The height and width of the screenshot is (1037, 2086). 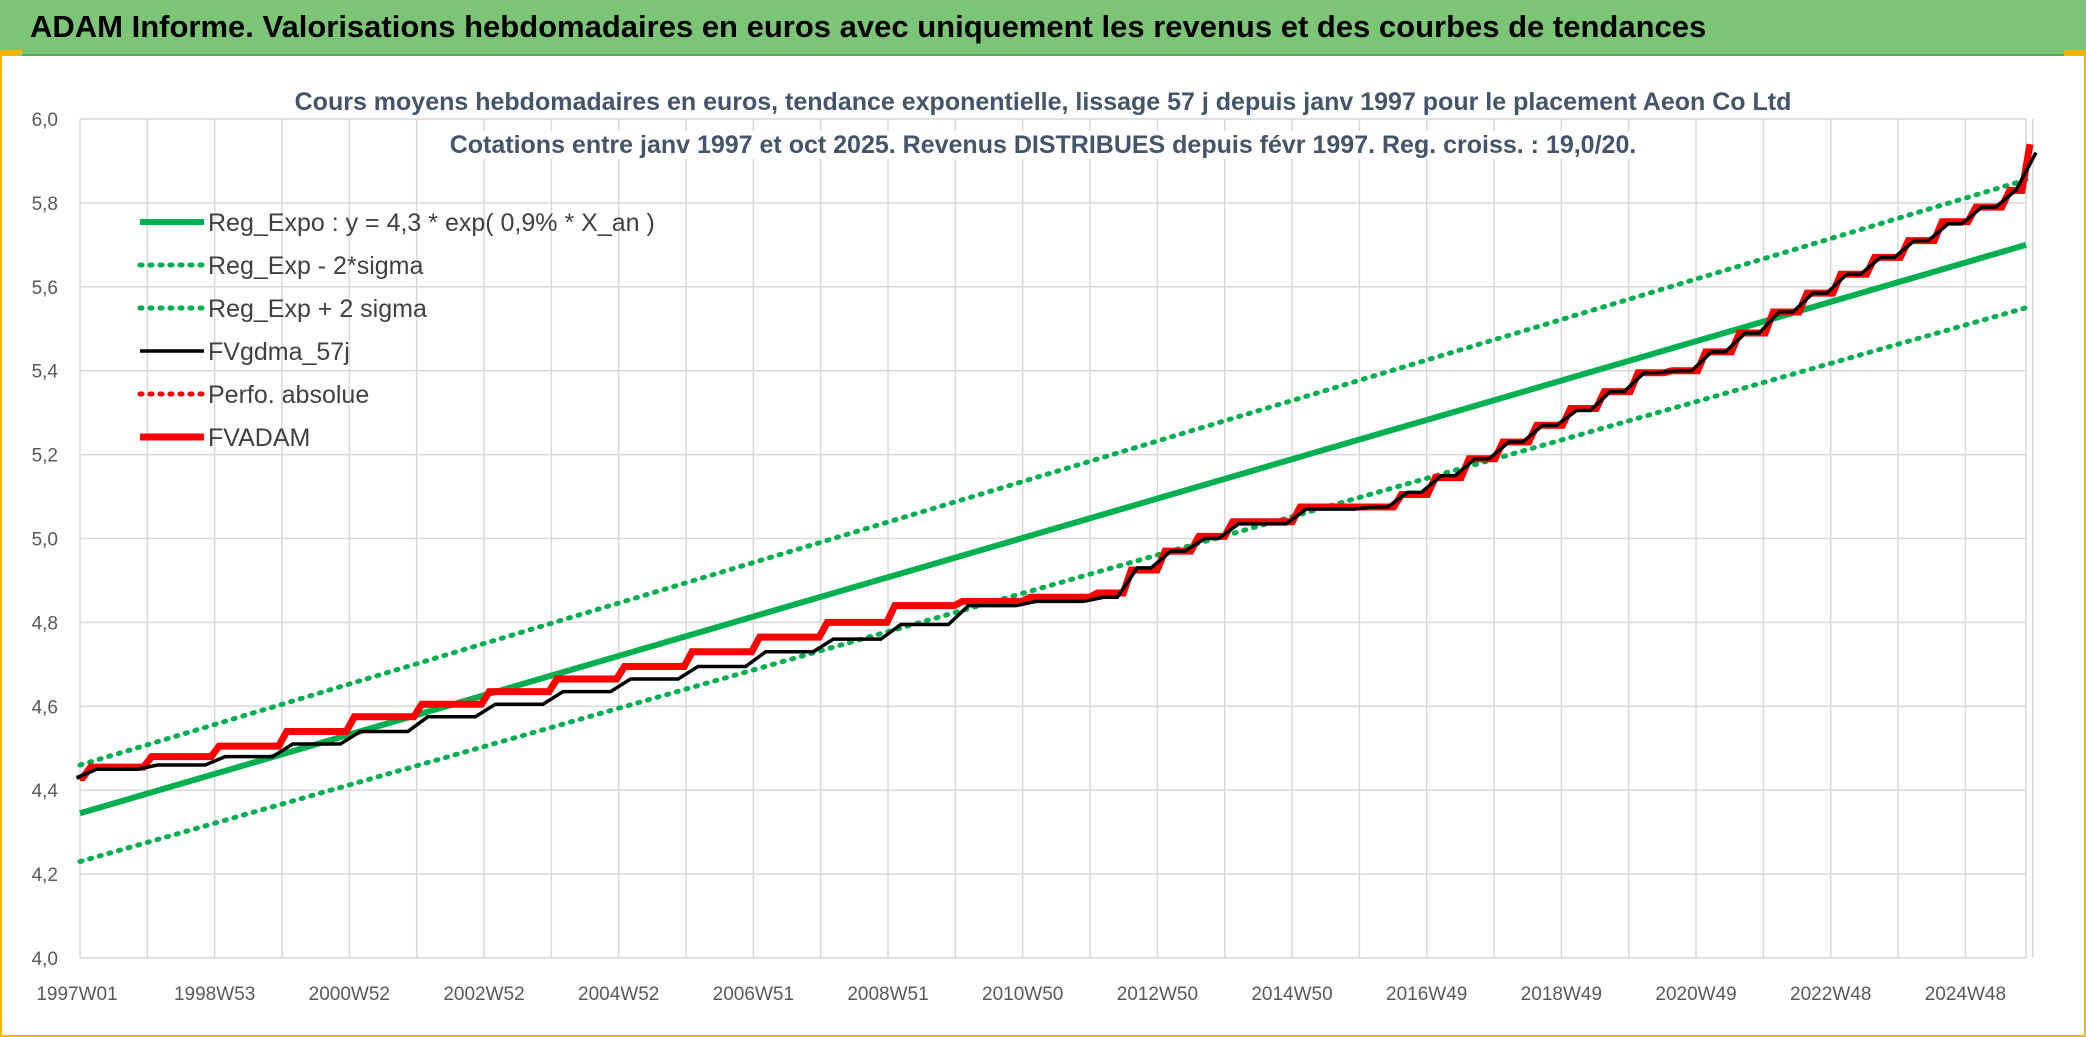 What do you see at coordinates (2075, 53) in the screenshot?
I see `frame-corner-right` at bounding box center [2075, 53].